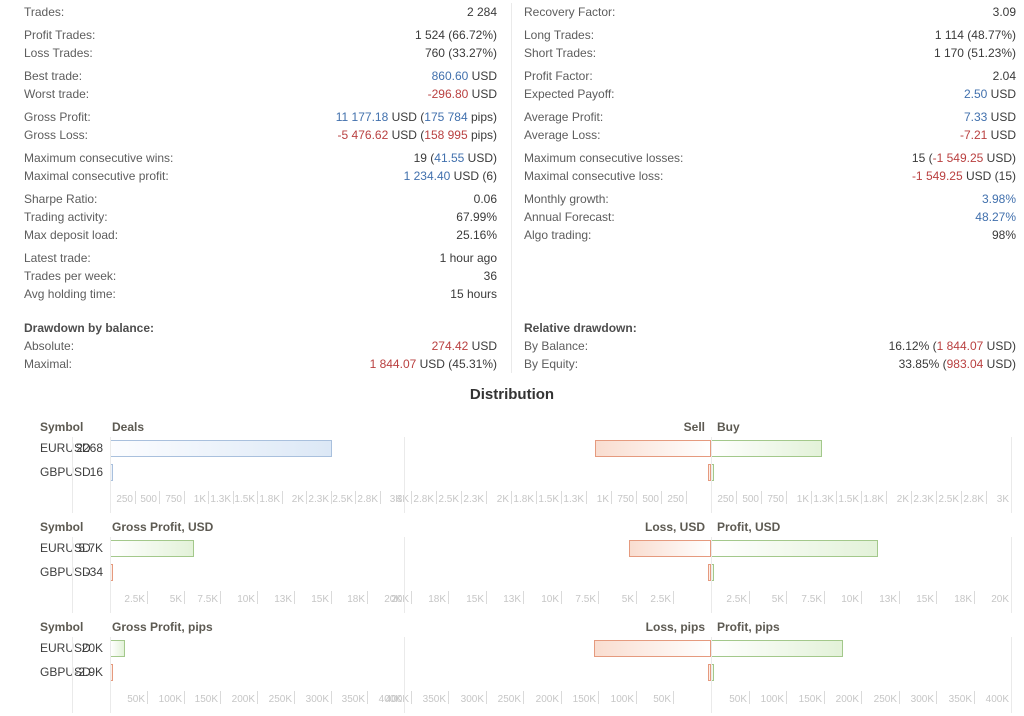  I want to click on stat-value: 1 170 (51.23%), so click(975, 53).